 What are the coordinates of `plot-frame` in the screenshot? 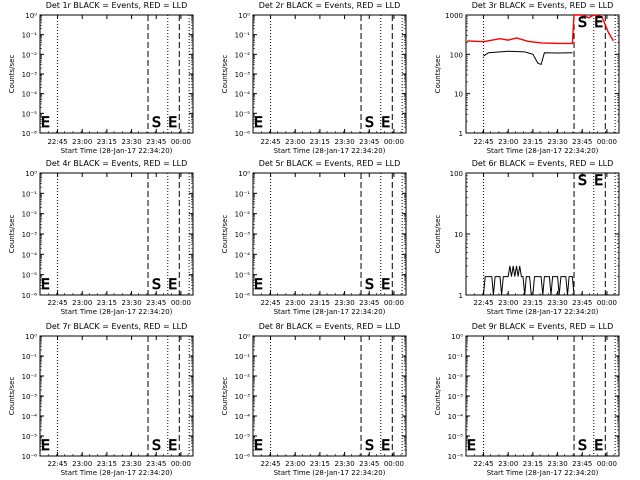 It's located at (542, 74).